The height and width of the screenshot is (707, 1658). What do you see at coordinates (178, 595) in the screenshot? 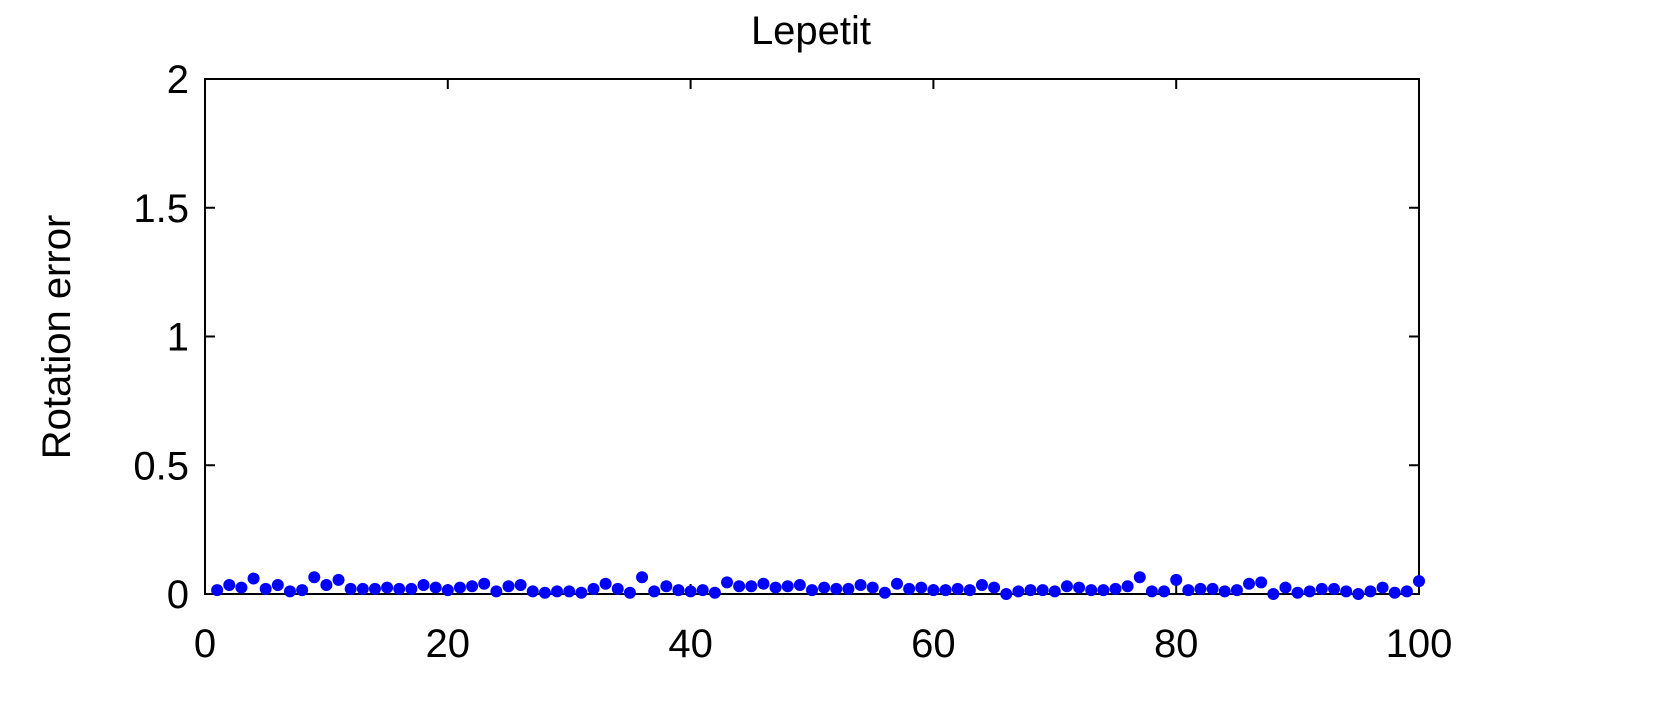
I see `y-tick-label: 0` at bounding box center [178, 595].